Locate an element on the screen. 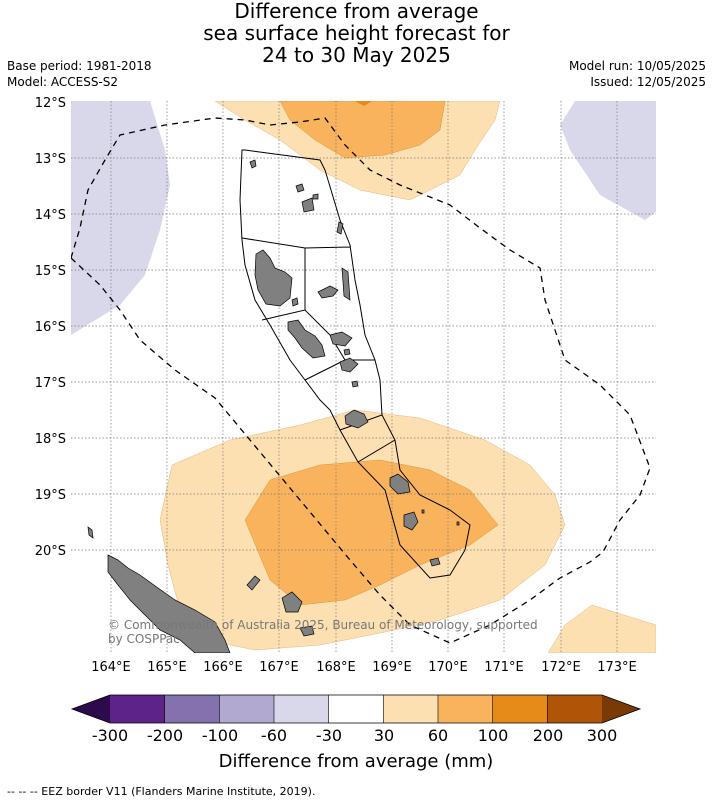  island-ambae is located at coordinates (328, 292).